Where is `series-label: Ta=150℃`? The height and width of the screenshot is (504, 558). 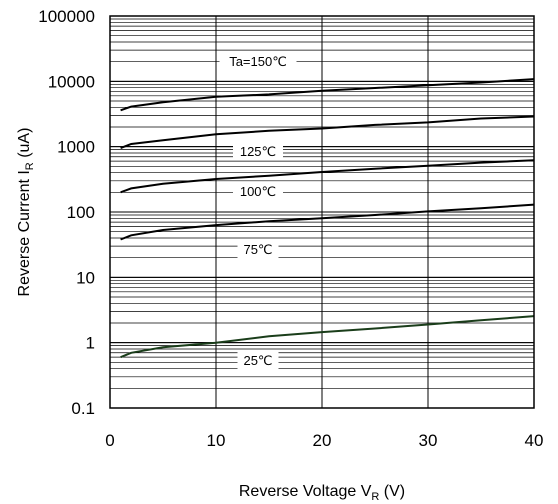 series-label: Ta=150℃ is located at coordinates (258, 61).